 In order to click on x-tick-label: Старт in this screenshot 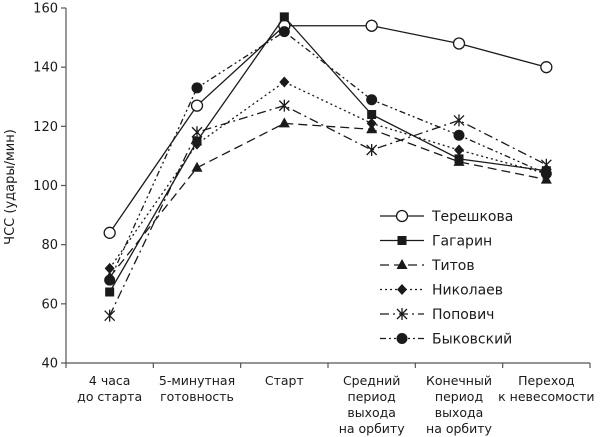, I will do `click(284, 380)`.